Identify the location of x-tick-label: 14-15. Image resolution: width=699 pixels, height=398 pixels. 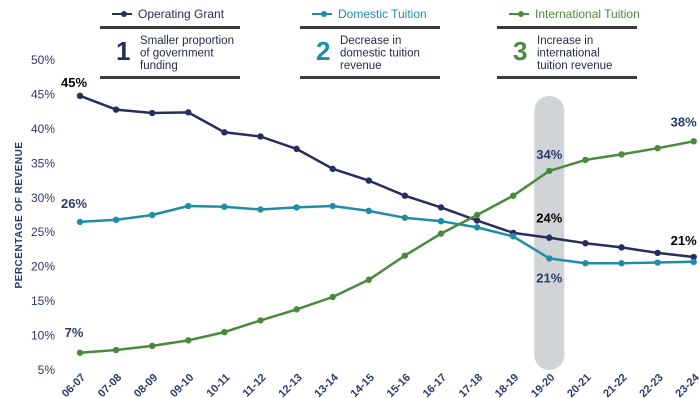
(363, 385).